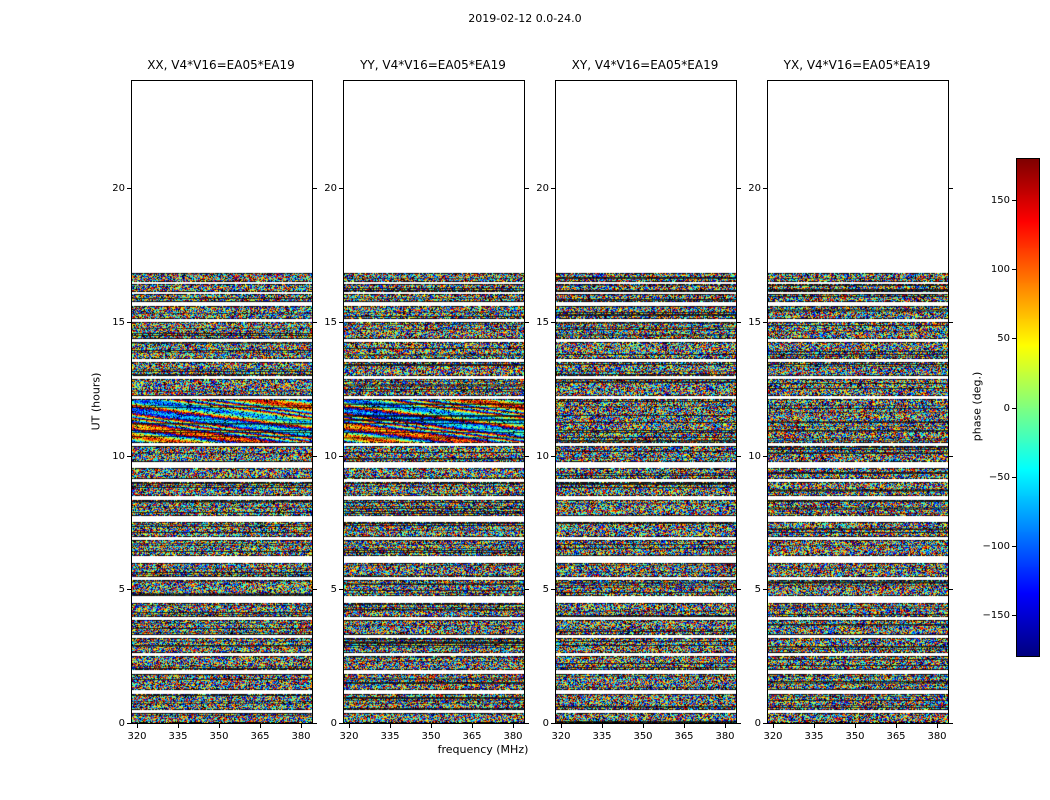 The width and height of the screenshot is (1050, 800). I want to click on panel-title: XY, V4*V16=EA05*EA19, so click(645, 65).